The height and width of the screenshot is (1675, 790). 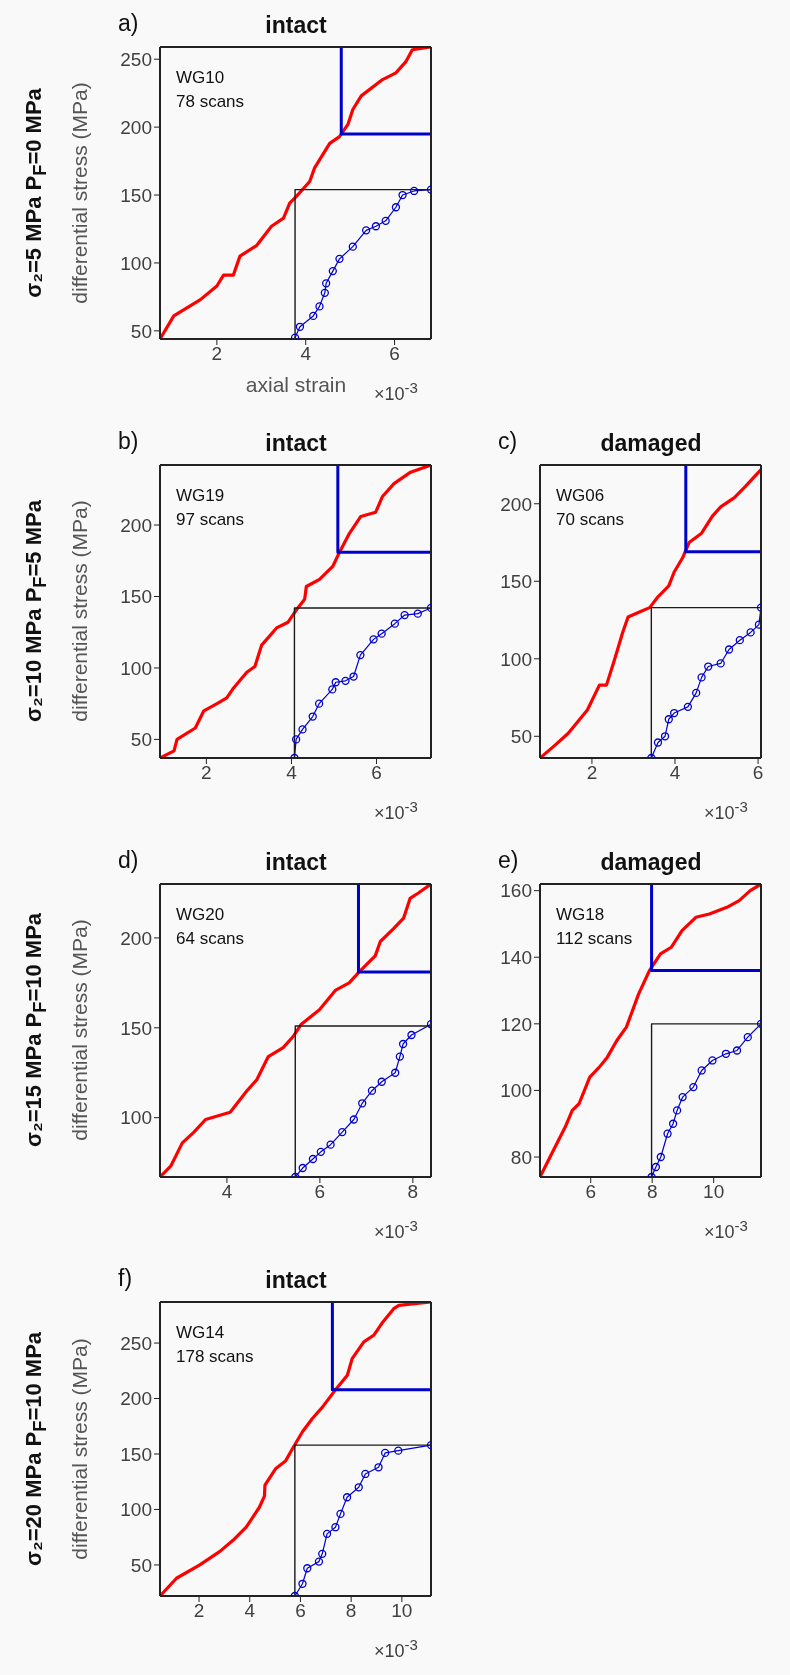 I want to click on annotation: 78 scans, so click(x=210, y=102).